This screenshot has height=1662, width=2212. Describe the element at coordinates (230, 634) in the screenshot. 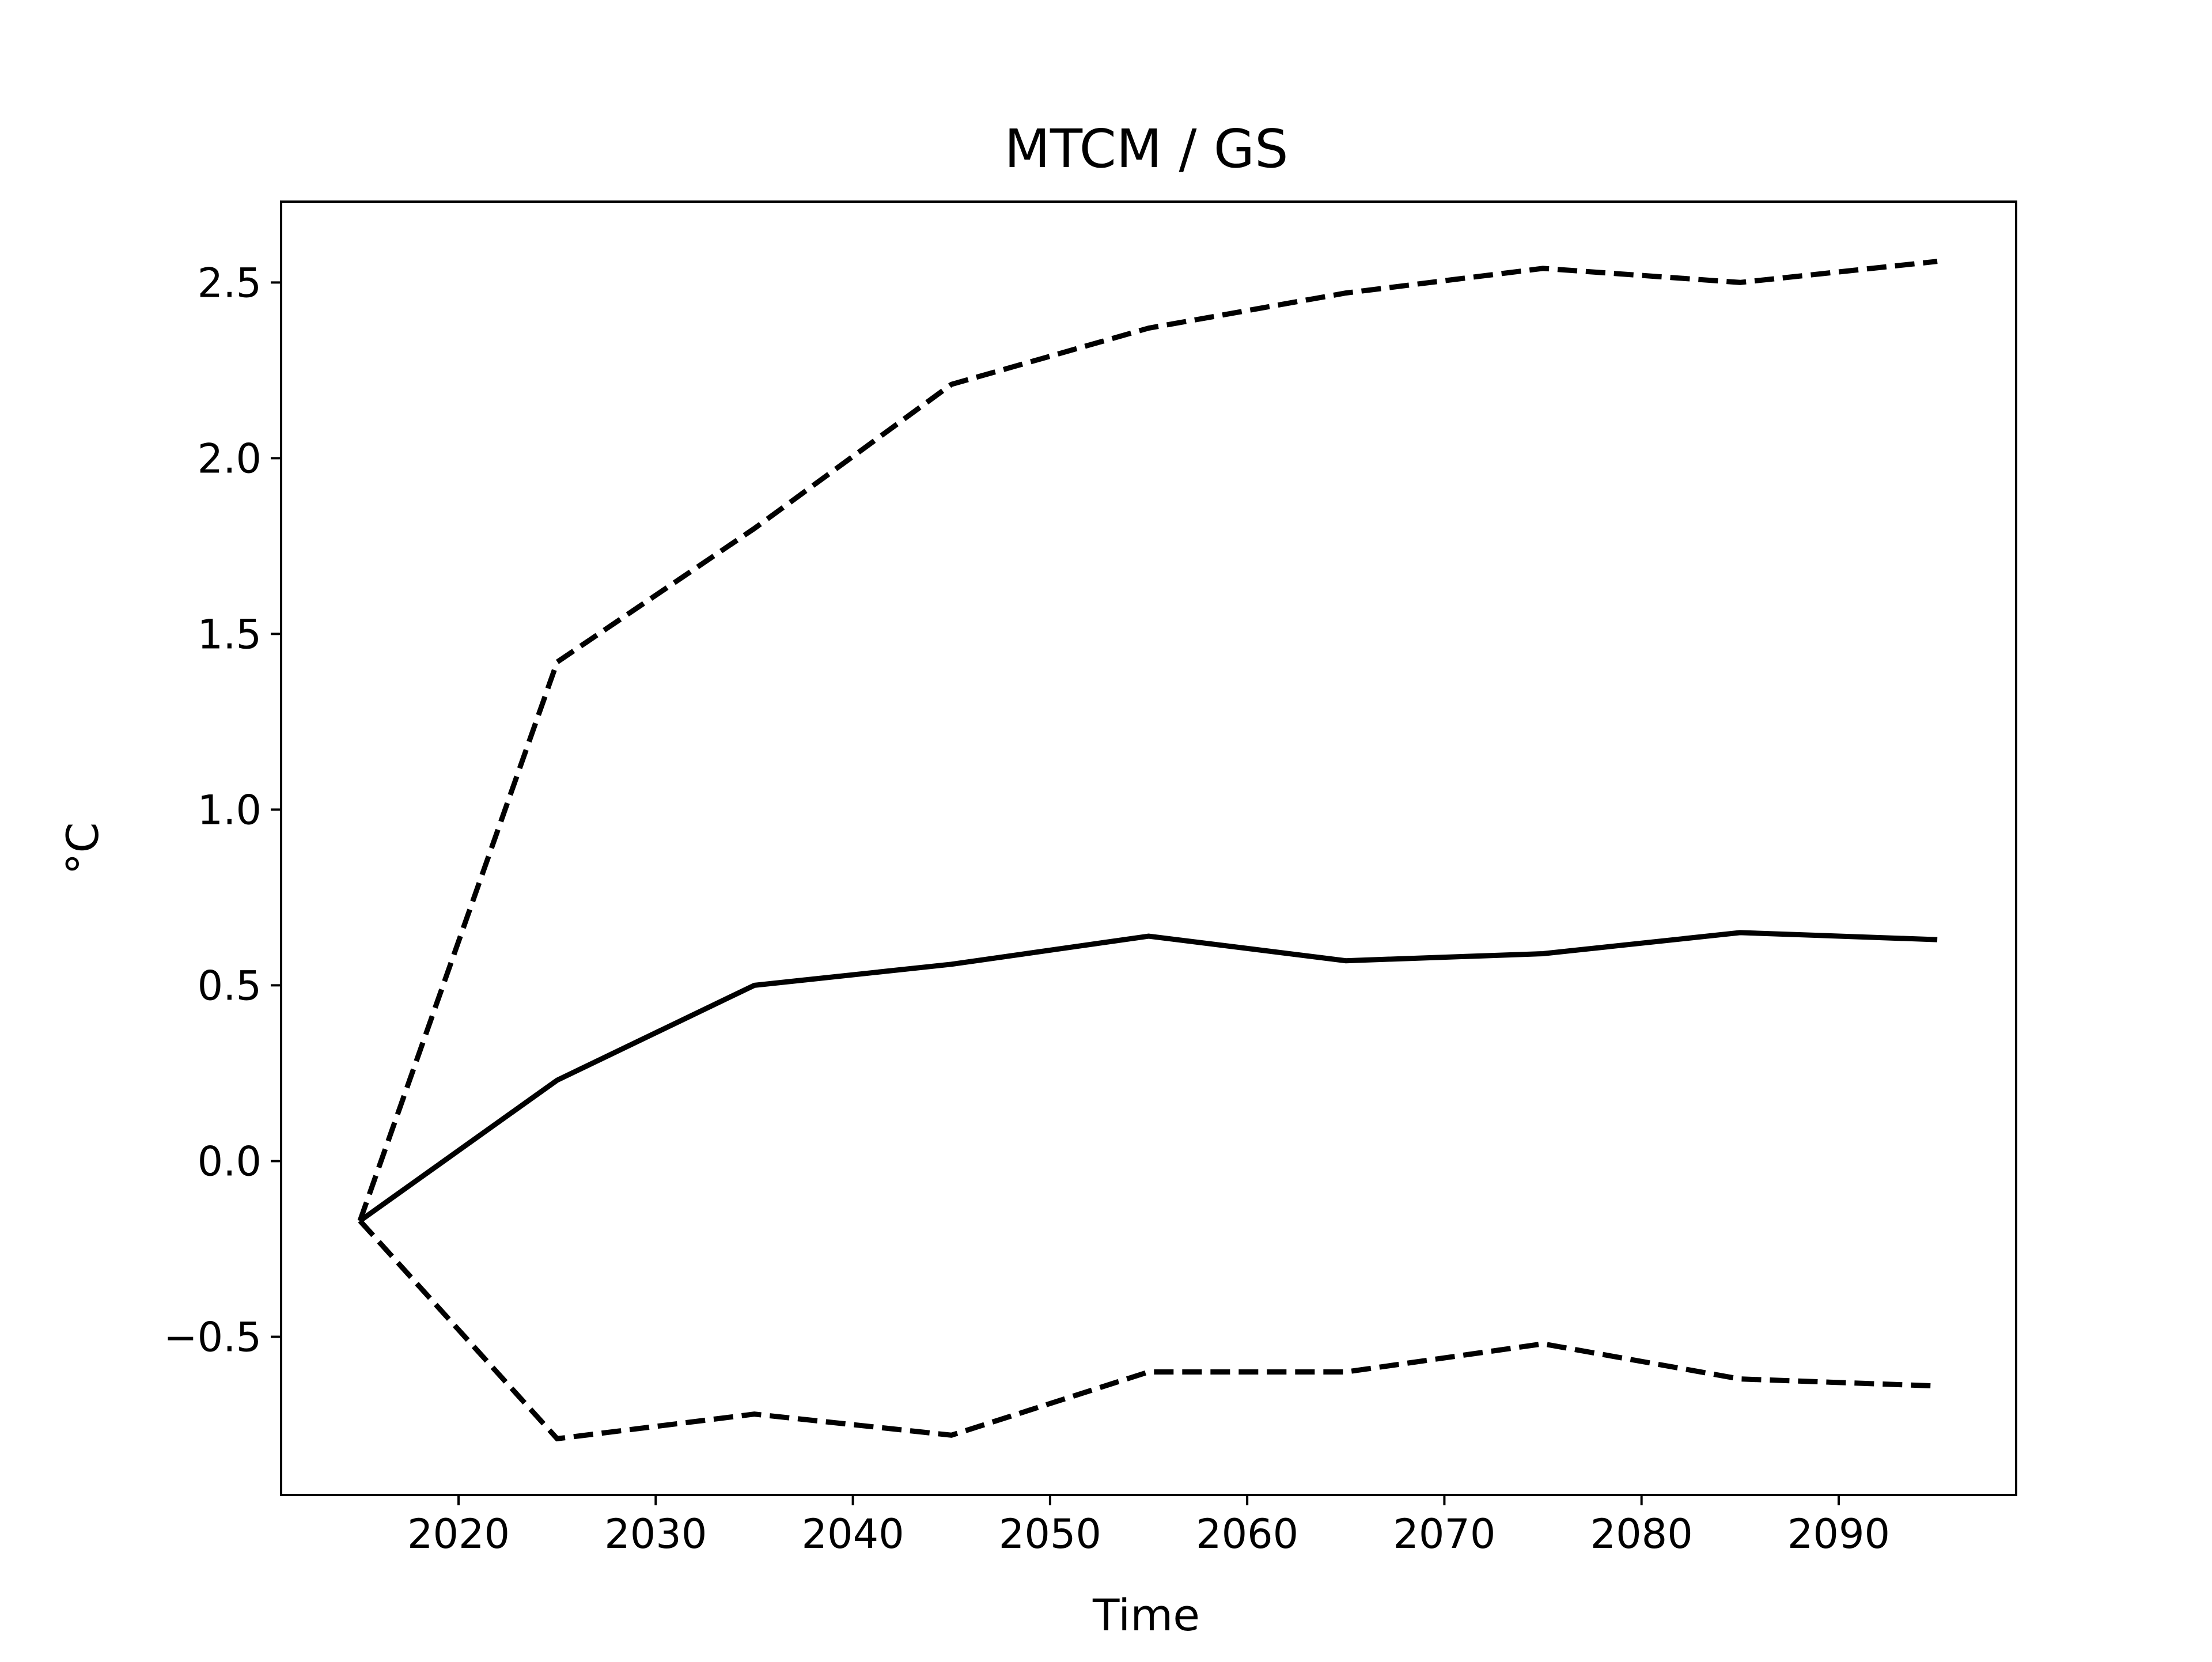

I see `y-tick-label: 1.5` at that location.